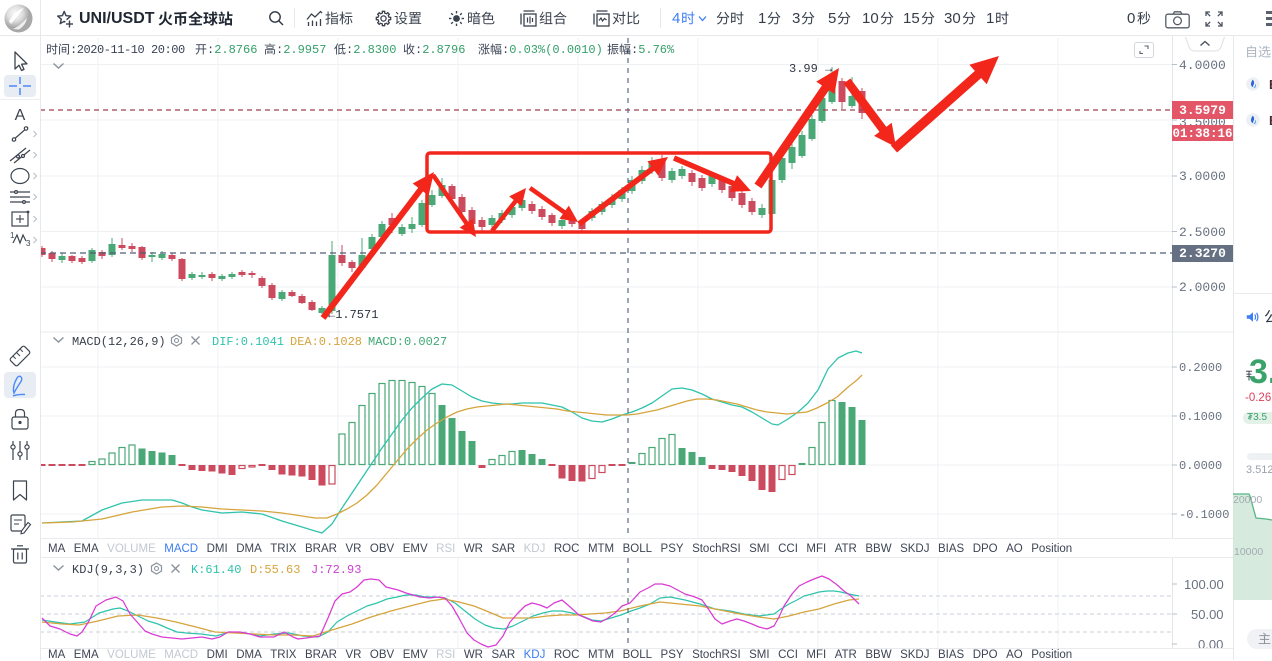 Image resolution: width=1272 pixels, height=661 pixels. I want to click on svg-text: 1, so click(12, 235).